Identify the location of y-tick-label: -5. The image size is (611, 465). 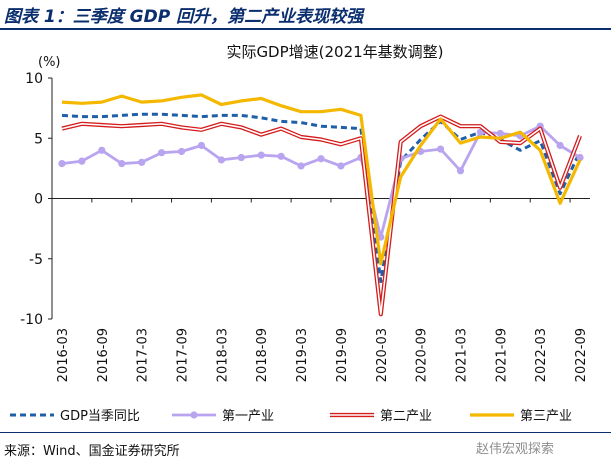
(36, 260).